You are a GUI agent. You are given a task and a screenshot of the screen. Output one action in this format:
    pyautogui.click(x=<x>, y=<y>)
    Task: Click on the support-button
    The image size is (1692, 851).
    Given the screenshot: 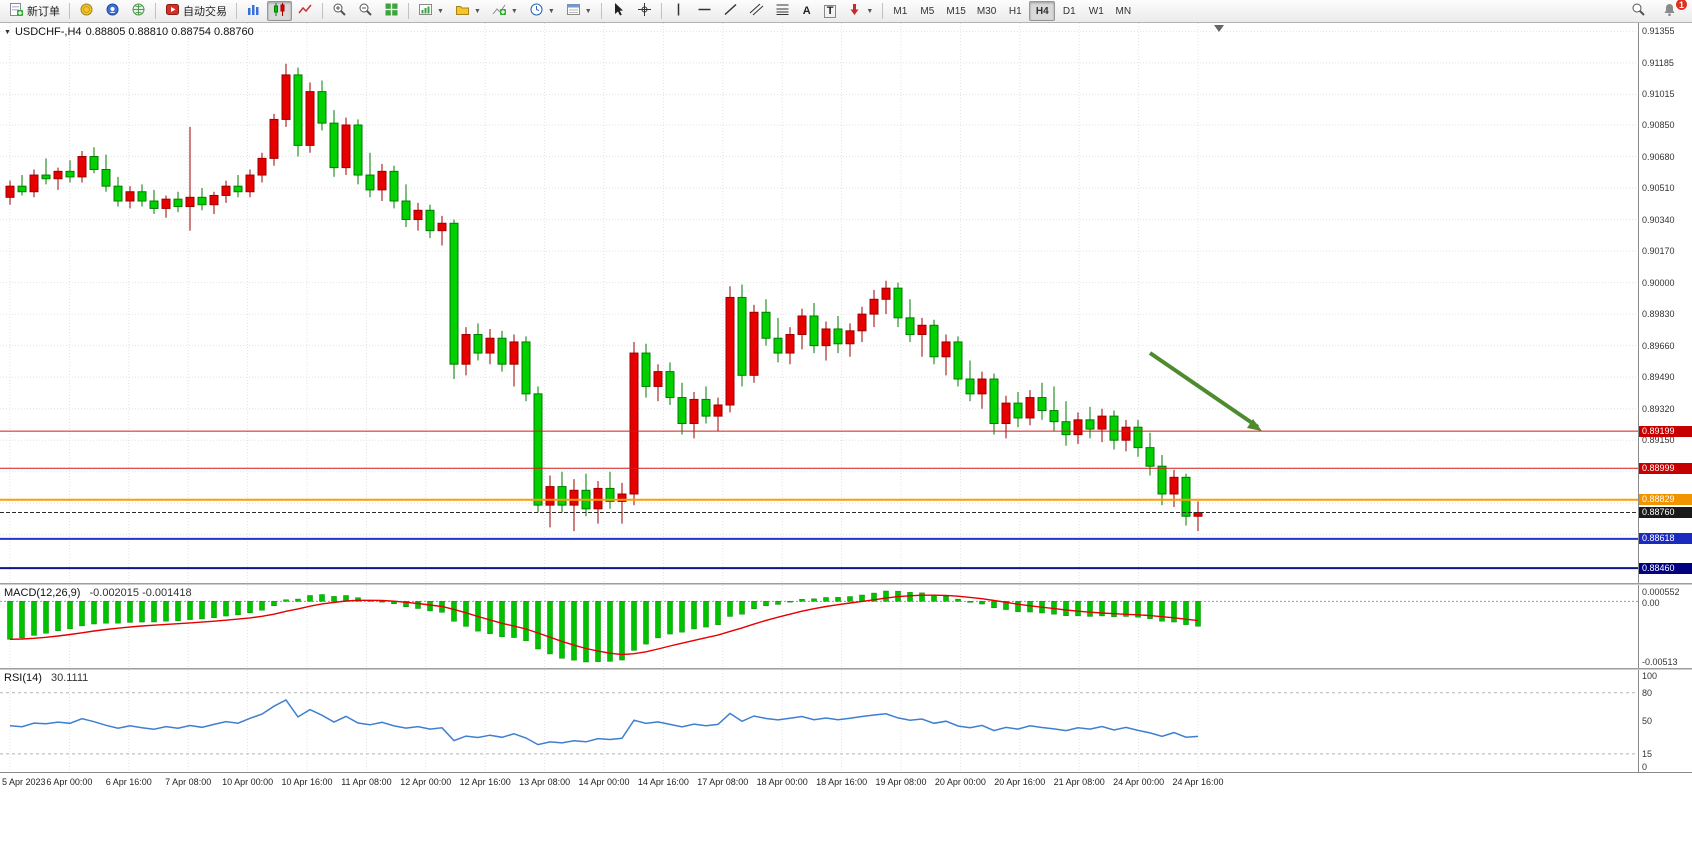 What is the action you would take?
    pyautogui.click(x=112, y=11)
    